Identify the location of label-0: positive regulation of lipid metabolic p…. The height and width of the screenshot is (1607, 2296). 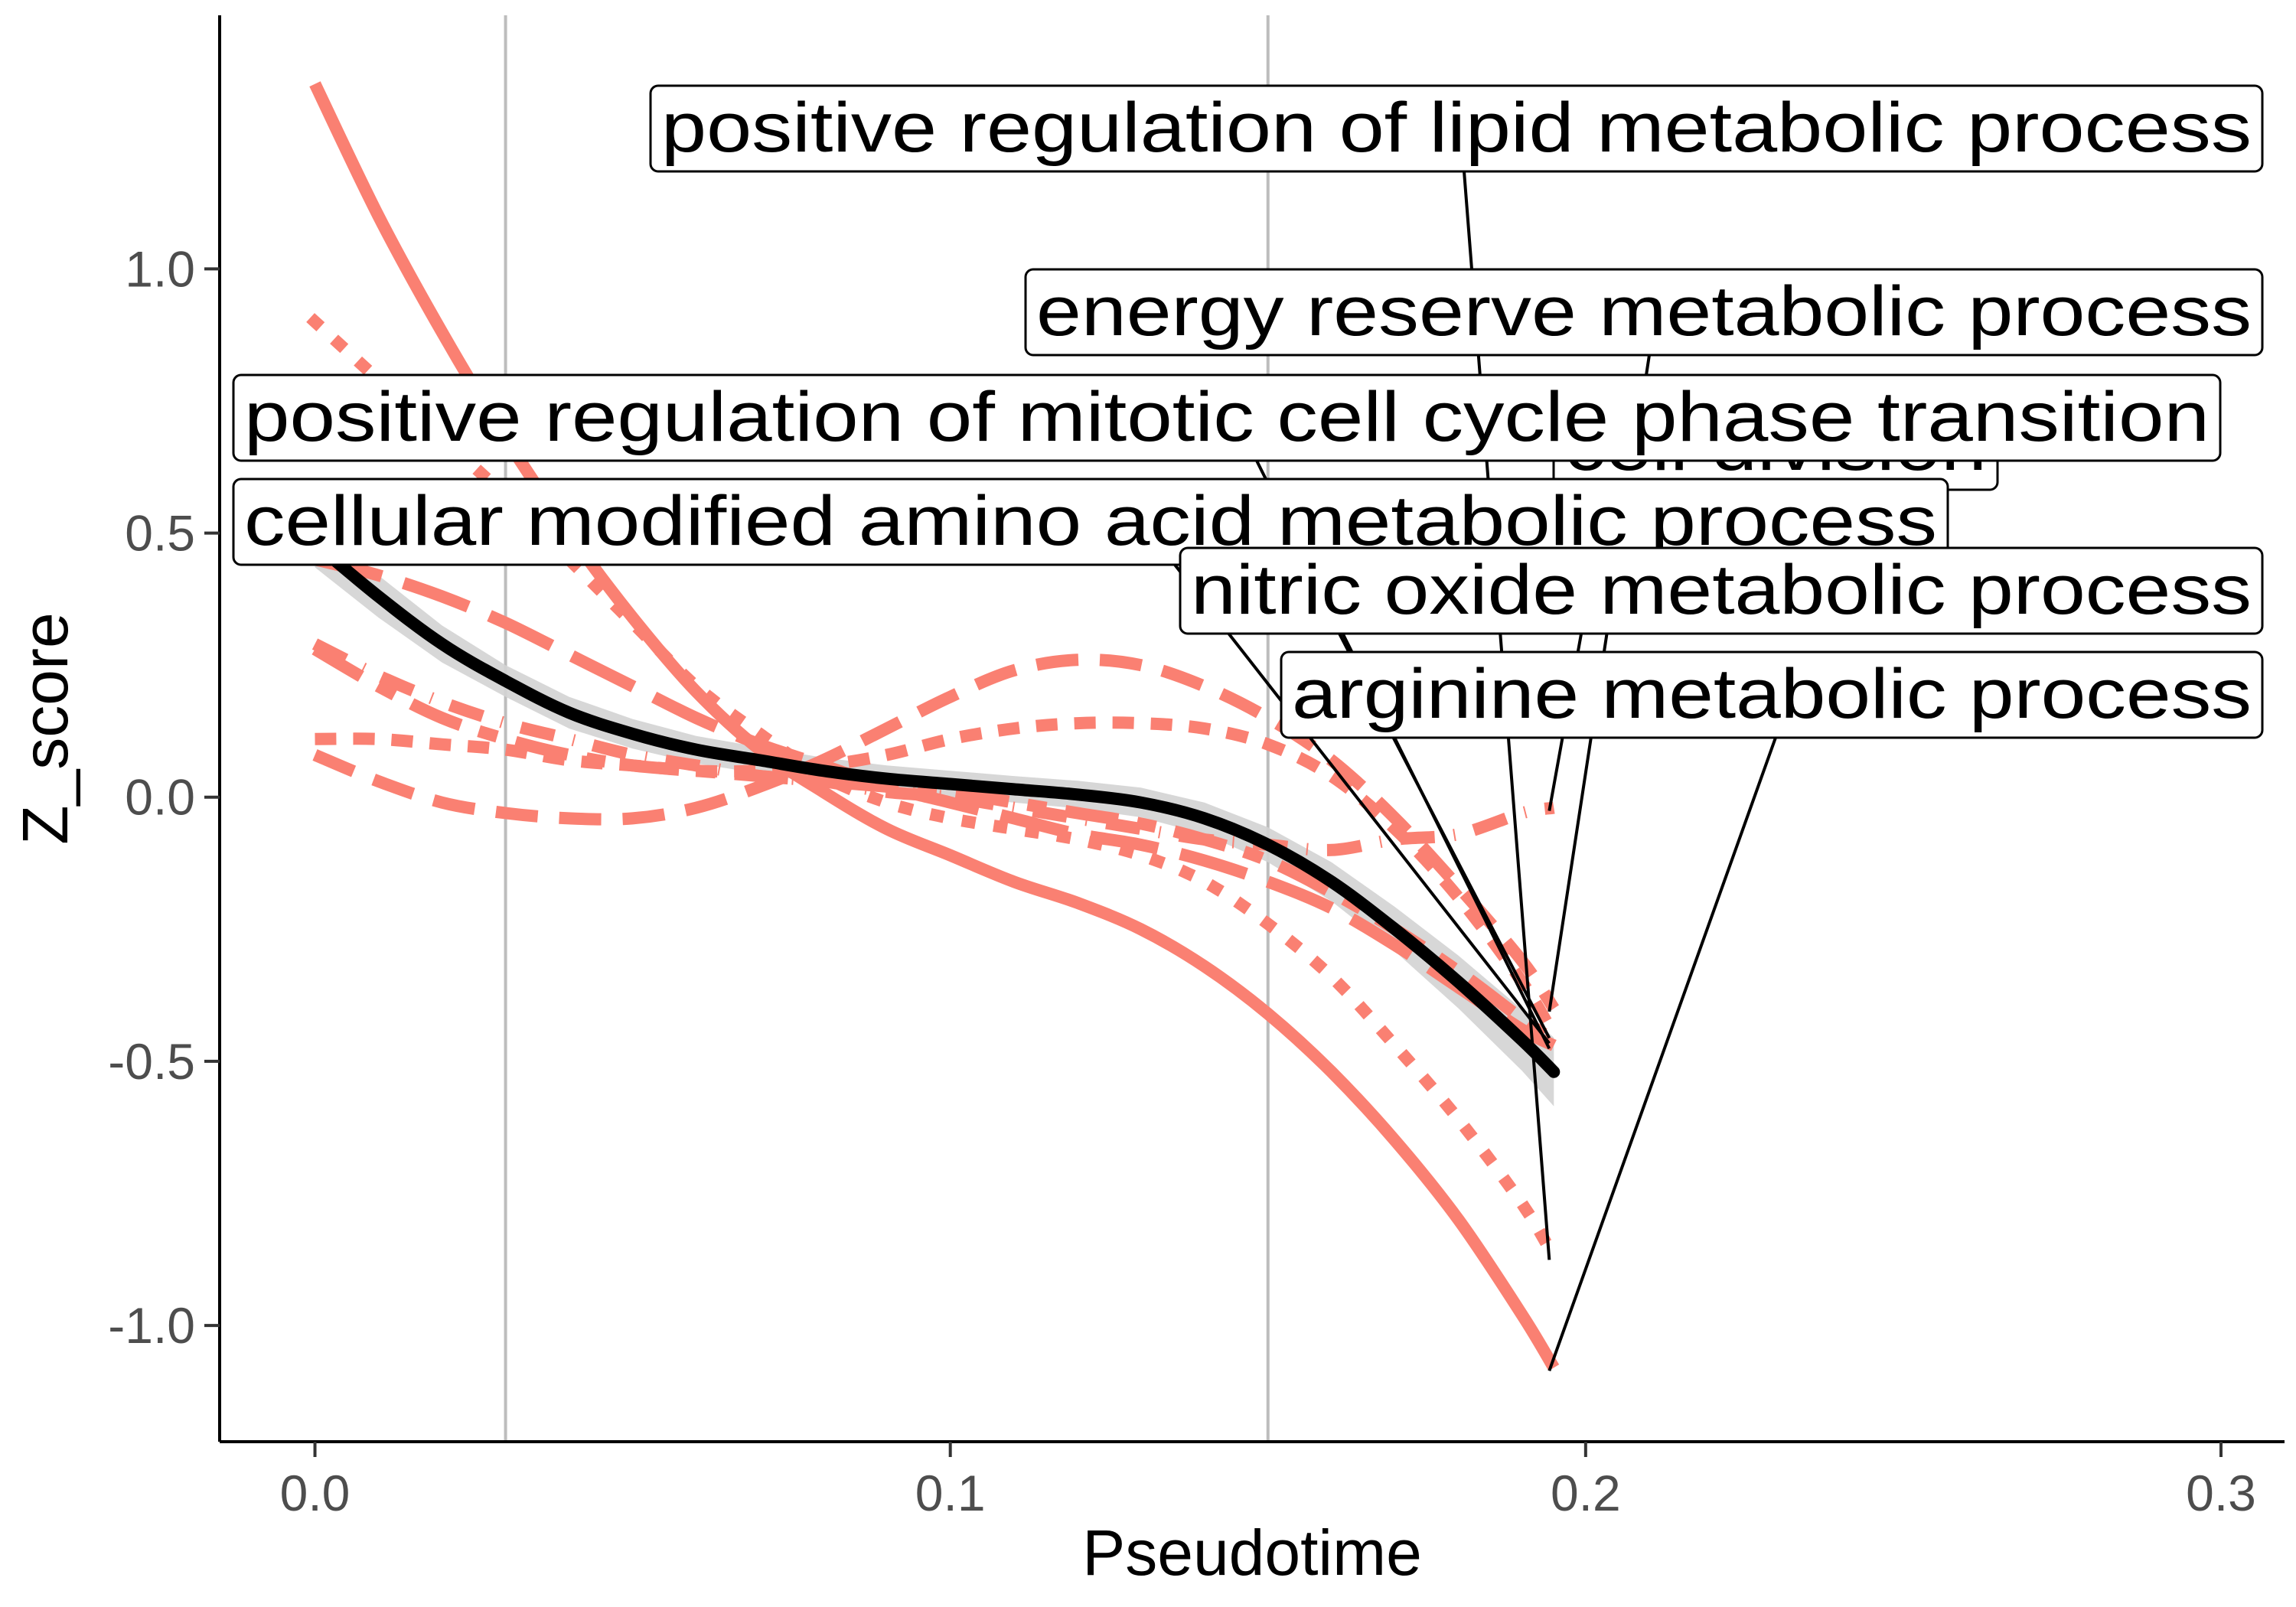
(1456, 128).